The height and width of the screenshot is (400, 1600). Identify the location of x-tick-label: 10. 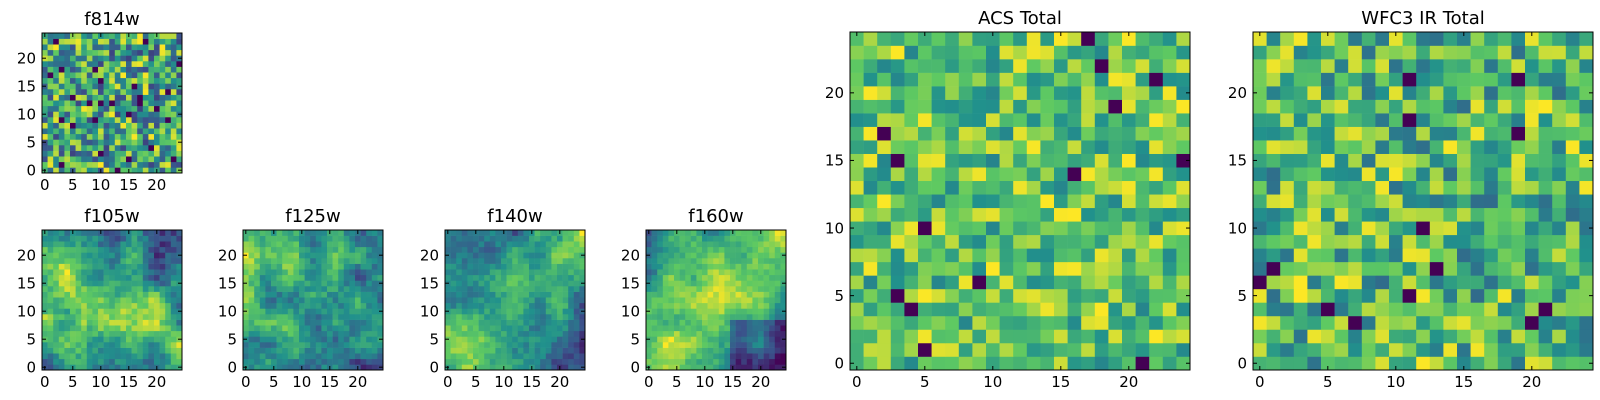
(301, 382).